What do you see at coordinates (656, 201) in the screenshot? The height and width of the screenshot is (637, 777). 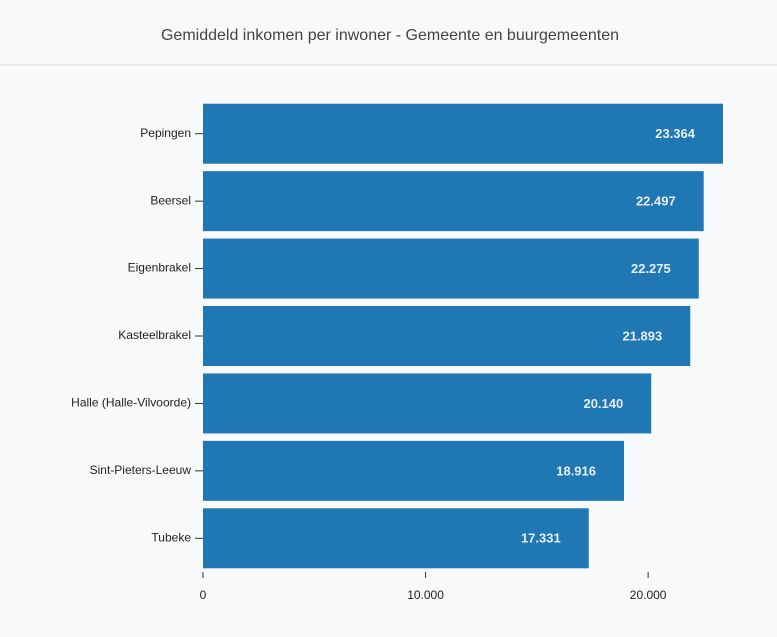 I see `value-label: 22.497` at bounding box center [656, 201].